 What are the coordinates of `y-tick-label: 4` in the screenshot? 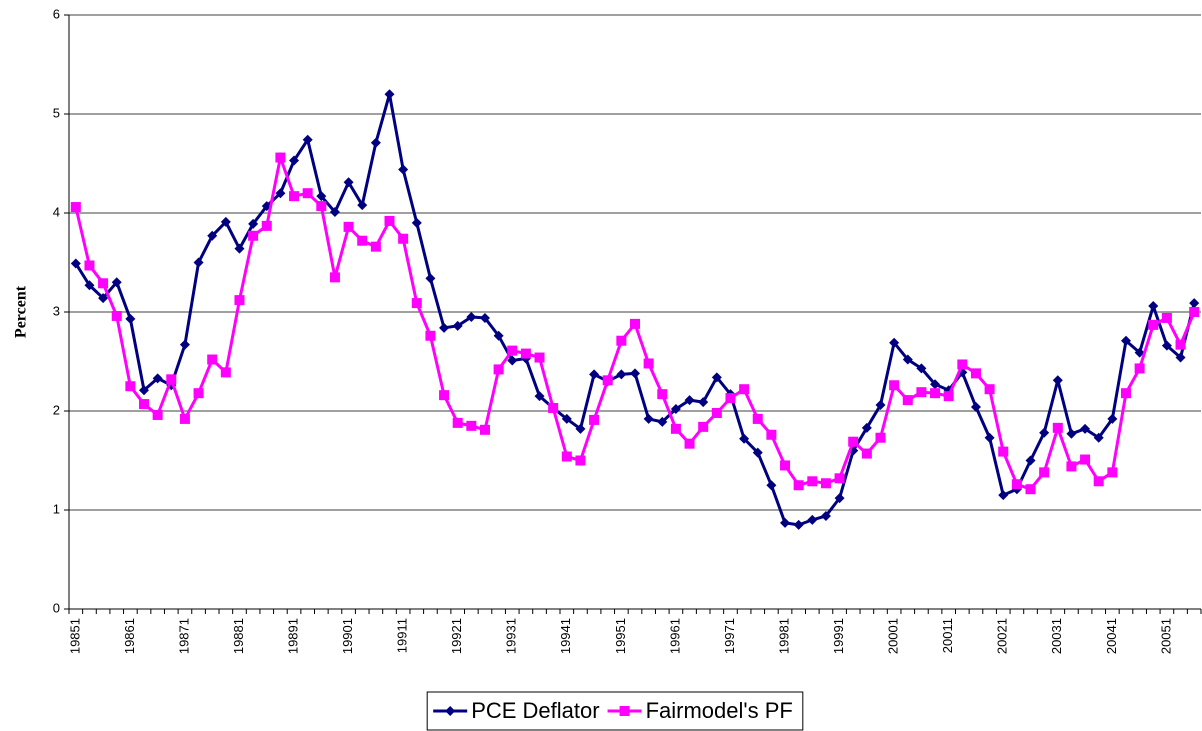 It's located at (56, 211).